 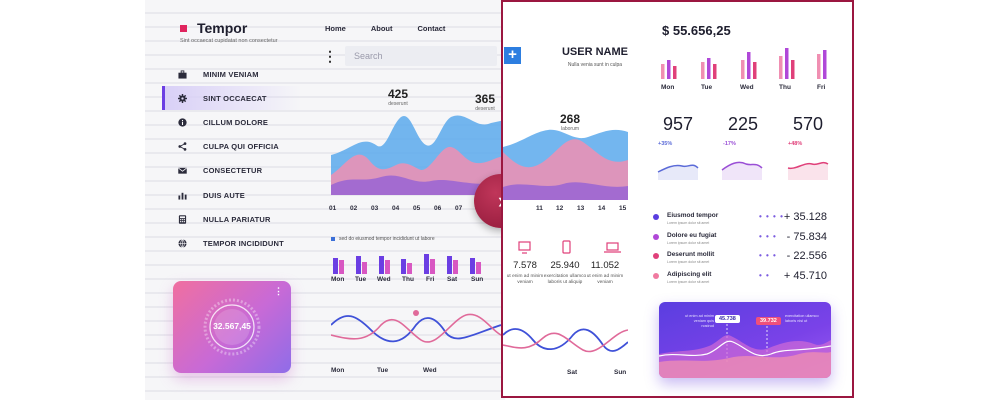 What do you see at coordinates (335, 28) in the screenshot?
I see `nav-home: Home` at bounding box center [335, 28].